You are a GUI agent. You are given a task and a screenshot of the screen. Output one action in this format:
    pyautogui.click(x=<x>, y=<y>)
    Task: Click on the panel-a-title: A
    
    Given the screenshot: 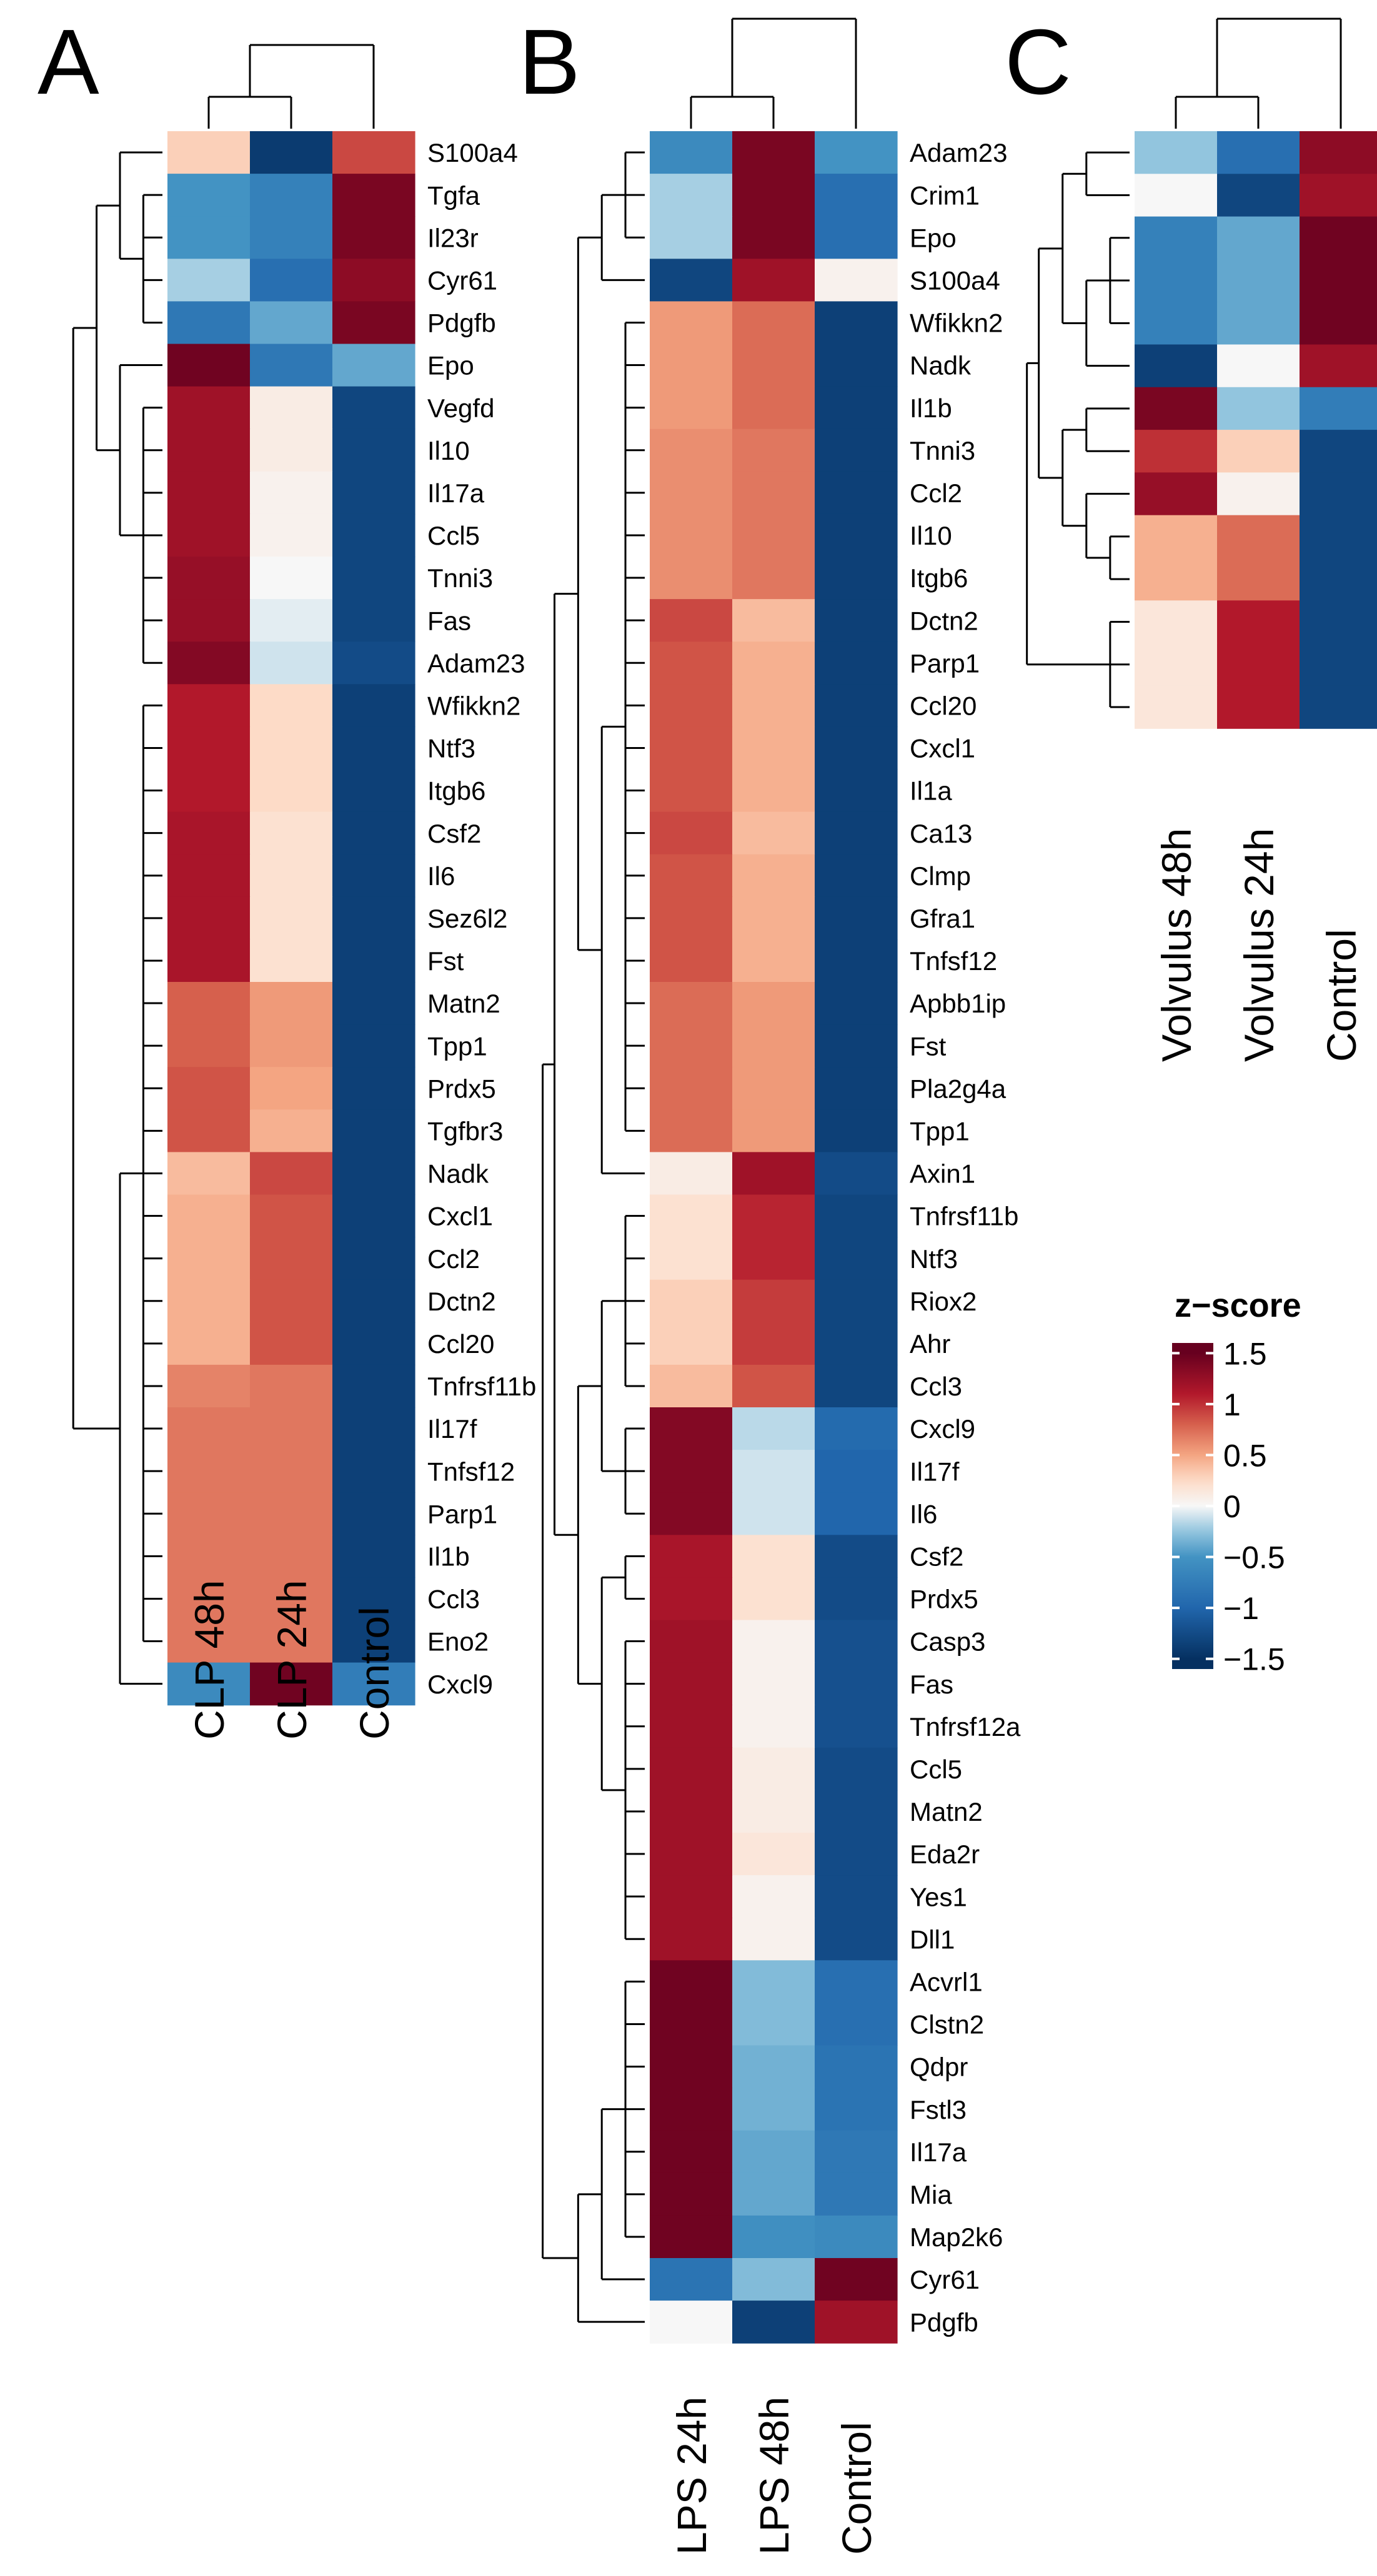 What is the action you would take?
    pyautogui.click(x=68, y=62)
    